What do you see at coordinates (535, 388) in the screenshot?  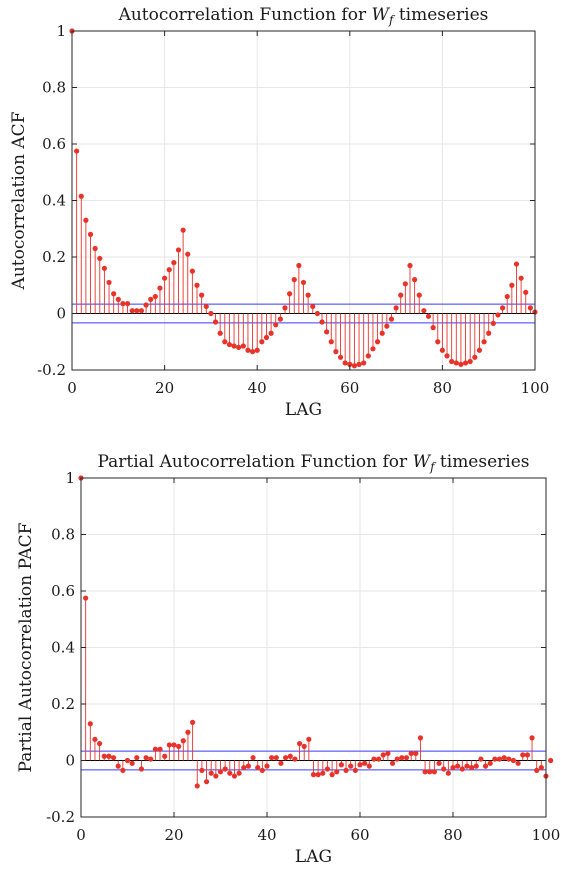 I see `acf-xtick-label: 100` at bounding box center [535, 388].